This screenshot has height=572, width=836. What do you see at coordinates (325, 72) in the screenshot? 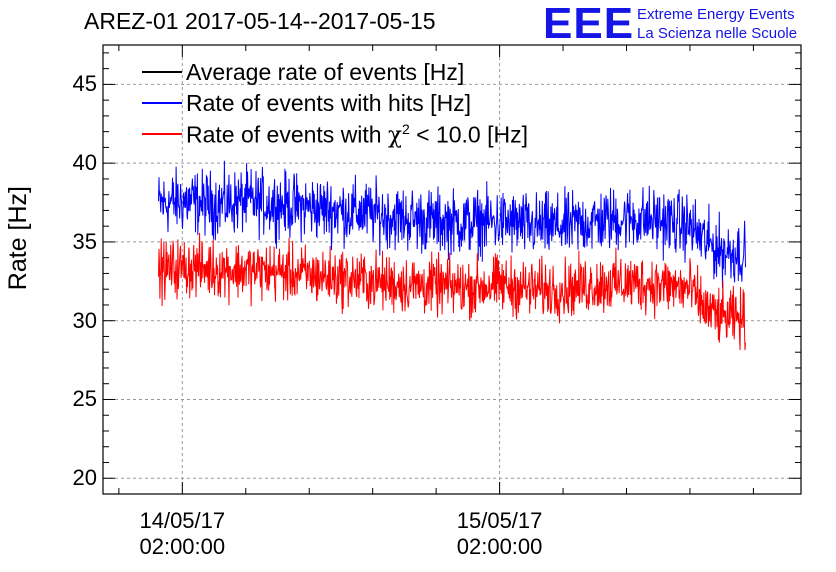
I see `legend-entry-average: Average rate of events [Hz]` at bounding box center [325, 72].